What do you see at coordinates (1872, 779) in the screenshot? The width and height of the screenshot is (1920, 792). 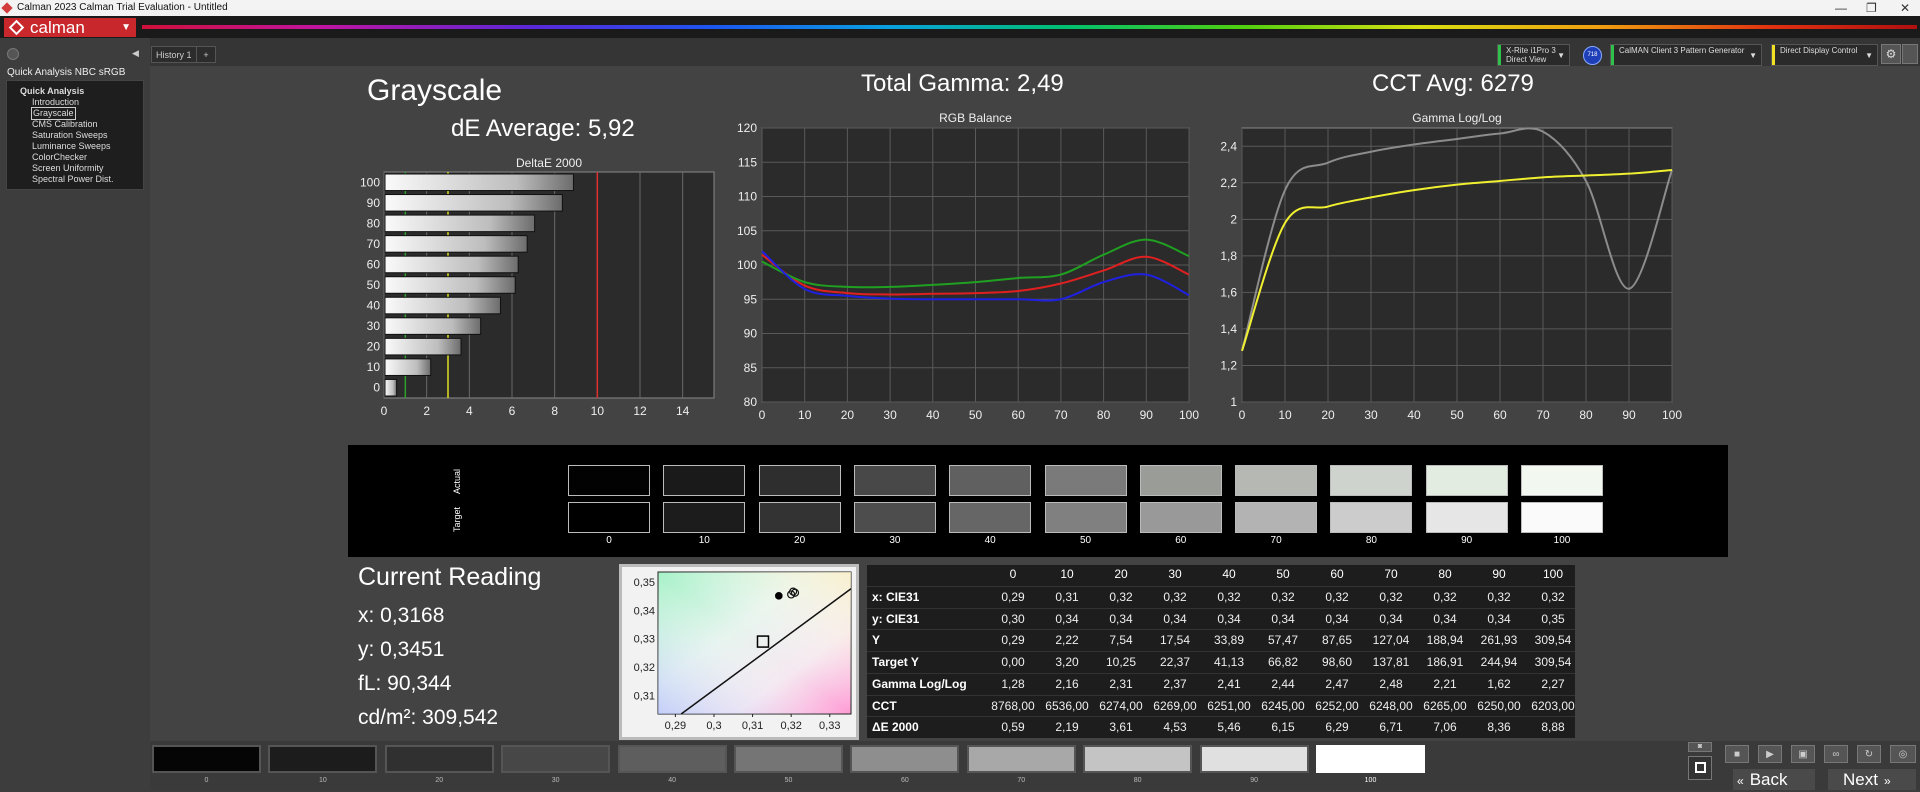 I see `next-button: Next »` at bounding box center [1872, 779].